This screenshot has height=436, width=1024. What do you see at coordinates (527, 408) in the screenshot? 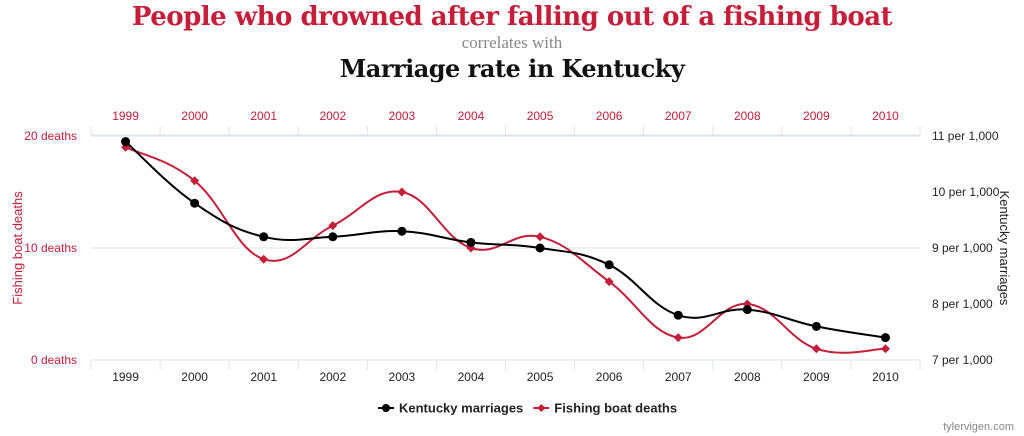
I see `legend: Kentucky marriages Fishing boat deaths` at bounding box center [527, 408].